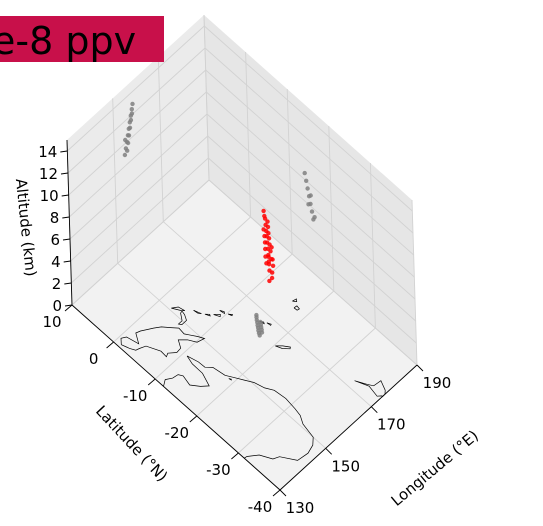 The image size is (543, 526). Describe the element at coordinates (51, 322) in the screenshot. I see `y-tick-label: 10` at that location.